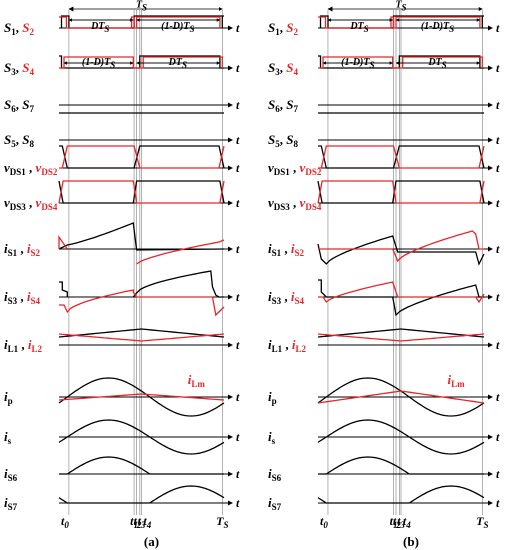 This screenshot has width=509, height=550. I want to click on time-marker-t0: t0, so click(324, 522).